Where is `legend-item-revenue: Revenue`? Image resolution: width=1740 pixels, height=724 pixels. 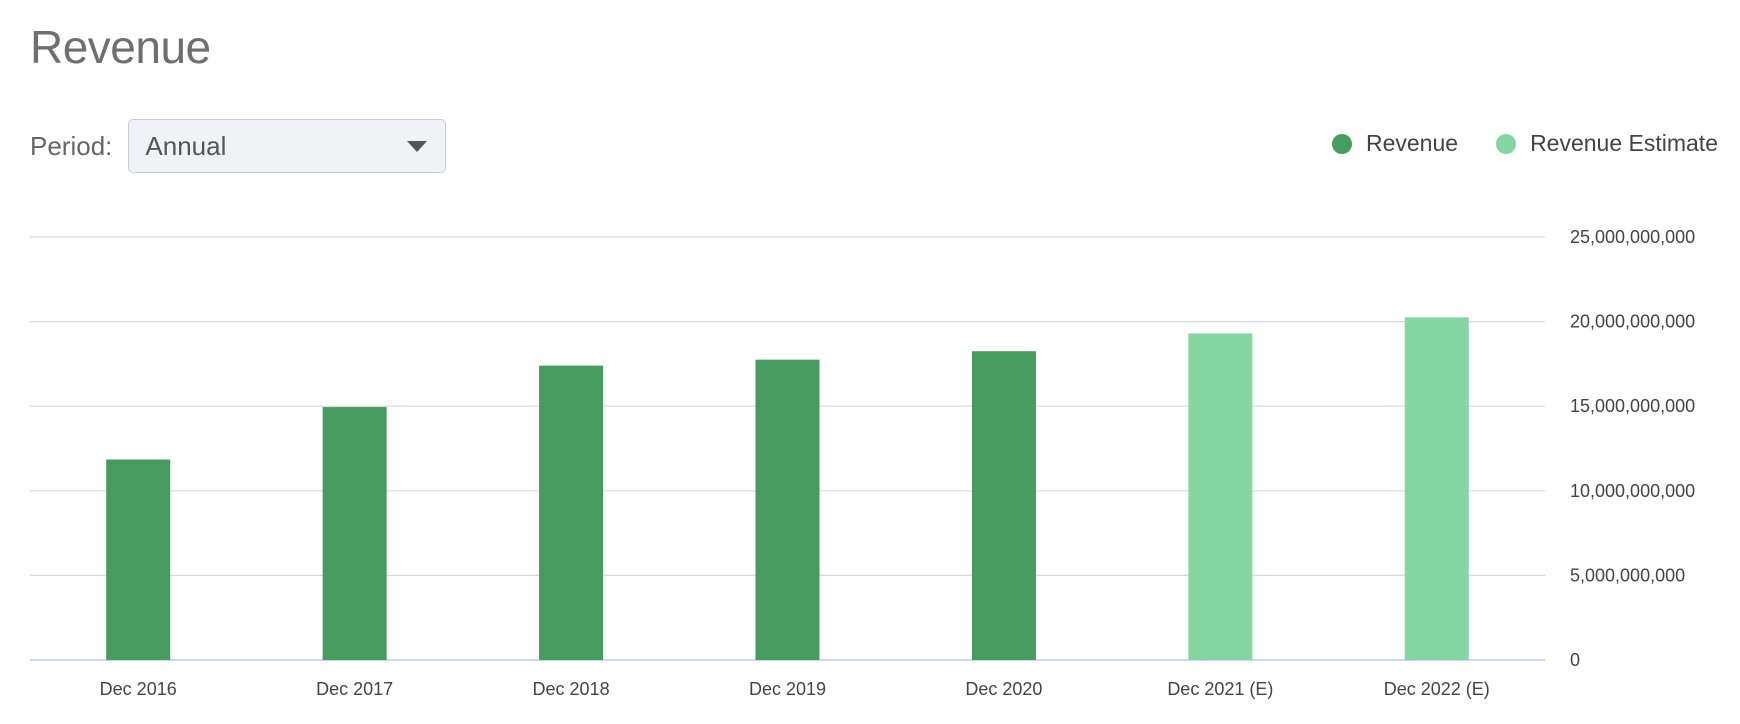 legend-item-revenue: Revenue is located at coordinates (1395, 143).